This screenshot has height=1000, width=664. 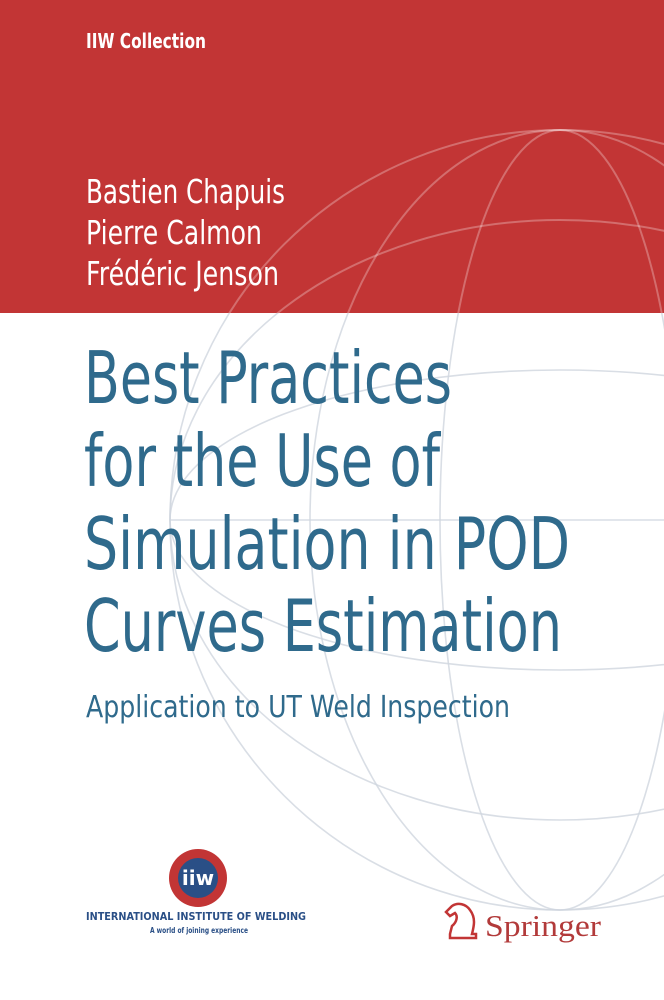 I want to click on author: Frédéric Jenson, so click(x=182, y=273).